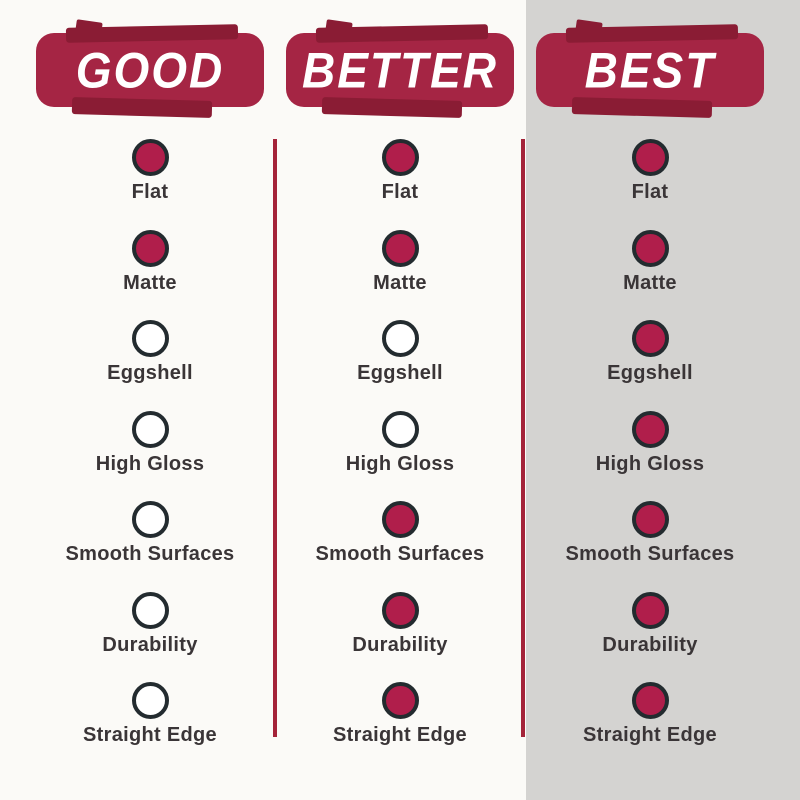  I want to click on better-banner-title: BETTER, so click(400, 70).